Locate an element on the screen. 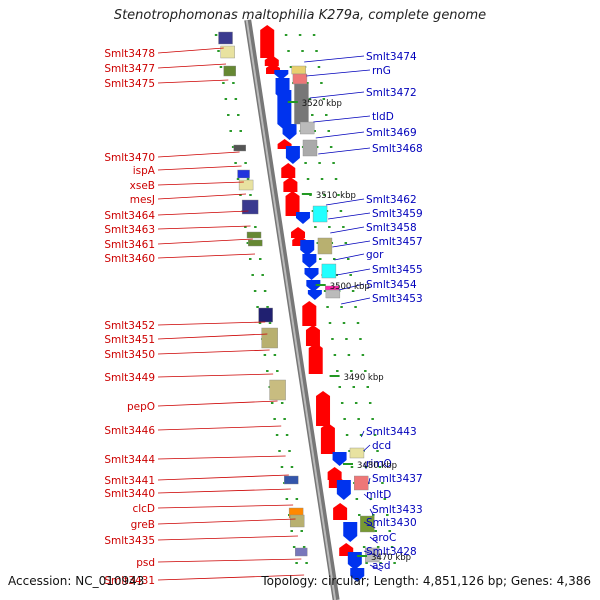  right-gene-label: aroC is located at coordinates (384, 538).